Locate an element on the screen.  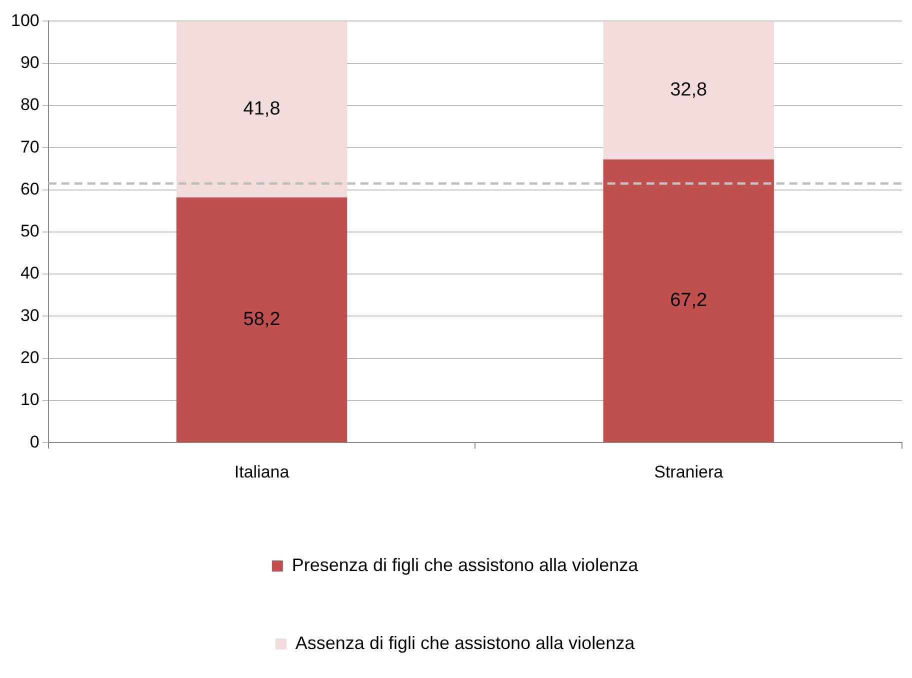
y-tick-label: 30 is located at coordinates (30, 315).